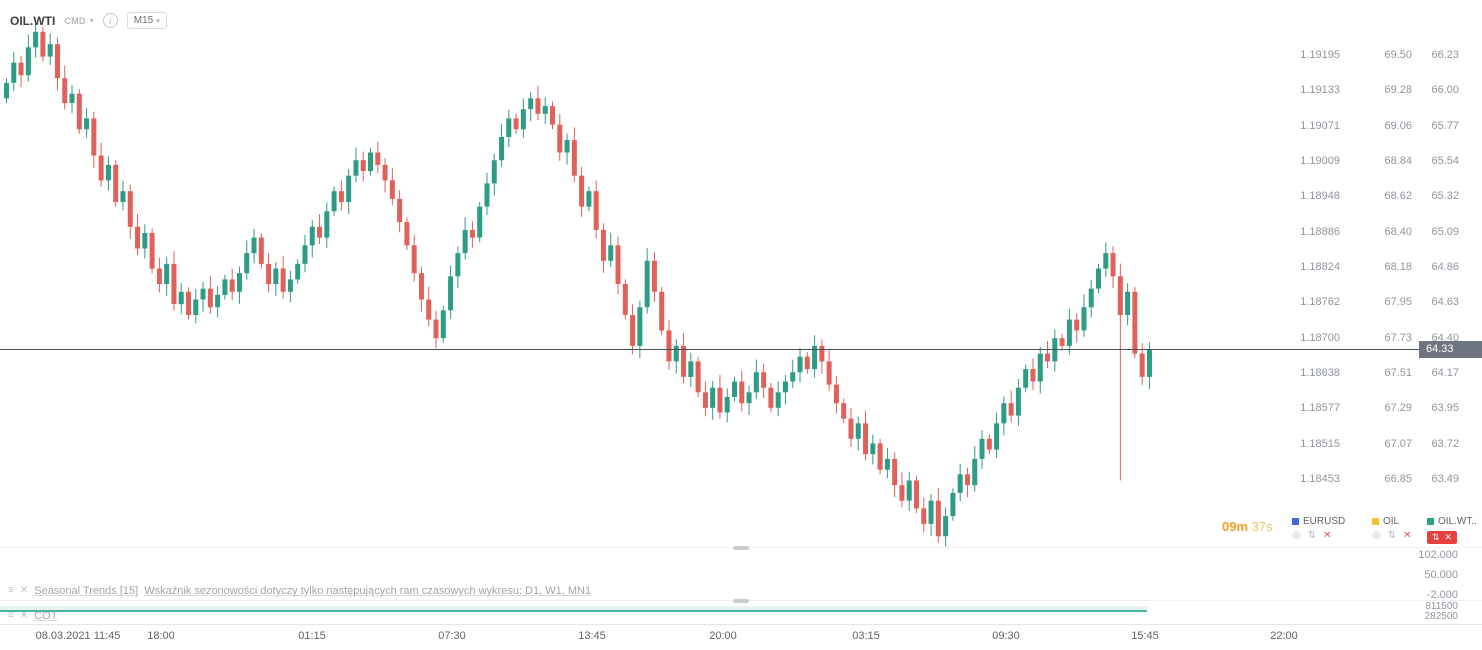  What do you see at coordinates (1442, 537) in the screenshot?
I see `active-symbol-controls: ⇅ ✕` at bounding box center [1442, 537].